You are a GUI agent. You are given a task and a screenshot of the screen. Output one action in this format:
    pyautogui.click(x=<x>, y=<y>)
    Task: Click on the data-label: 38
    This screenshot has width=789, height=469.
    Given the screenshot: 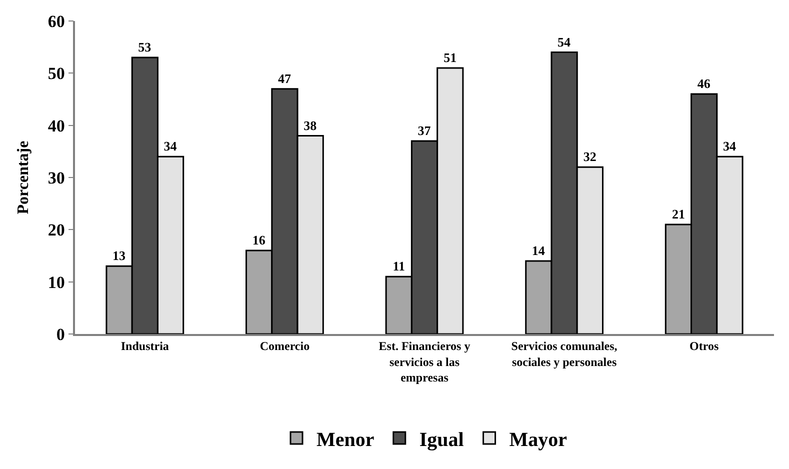 What is the action you would take?
    pyautogui.click(x=311, y=125)
    